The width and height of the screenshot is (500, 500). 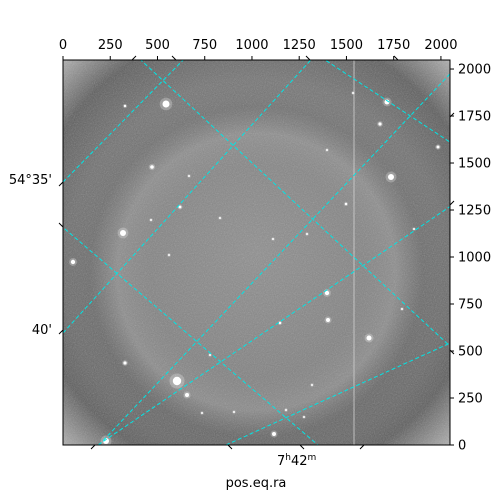 I want to click on x-pixel-tick-label: 1500, so click(x=346, y=45).